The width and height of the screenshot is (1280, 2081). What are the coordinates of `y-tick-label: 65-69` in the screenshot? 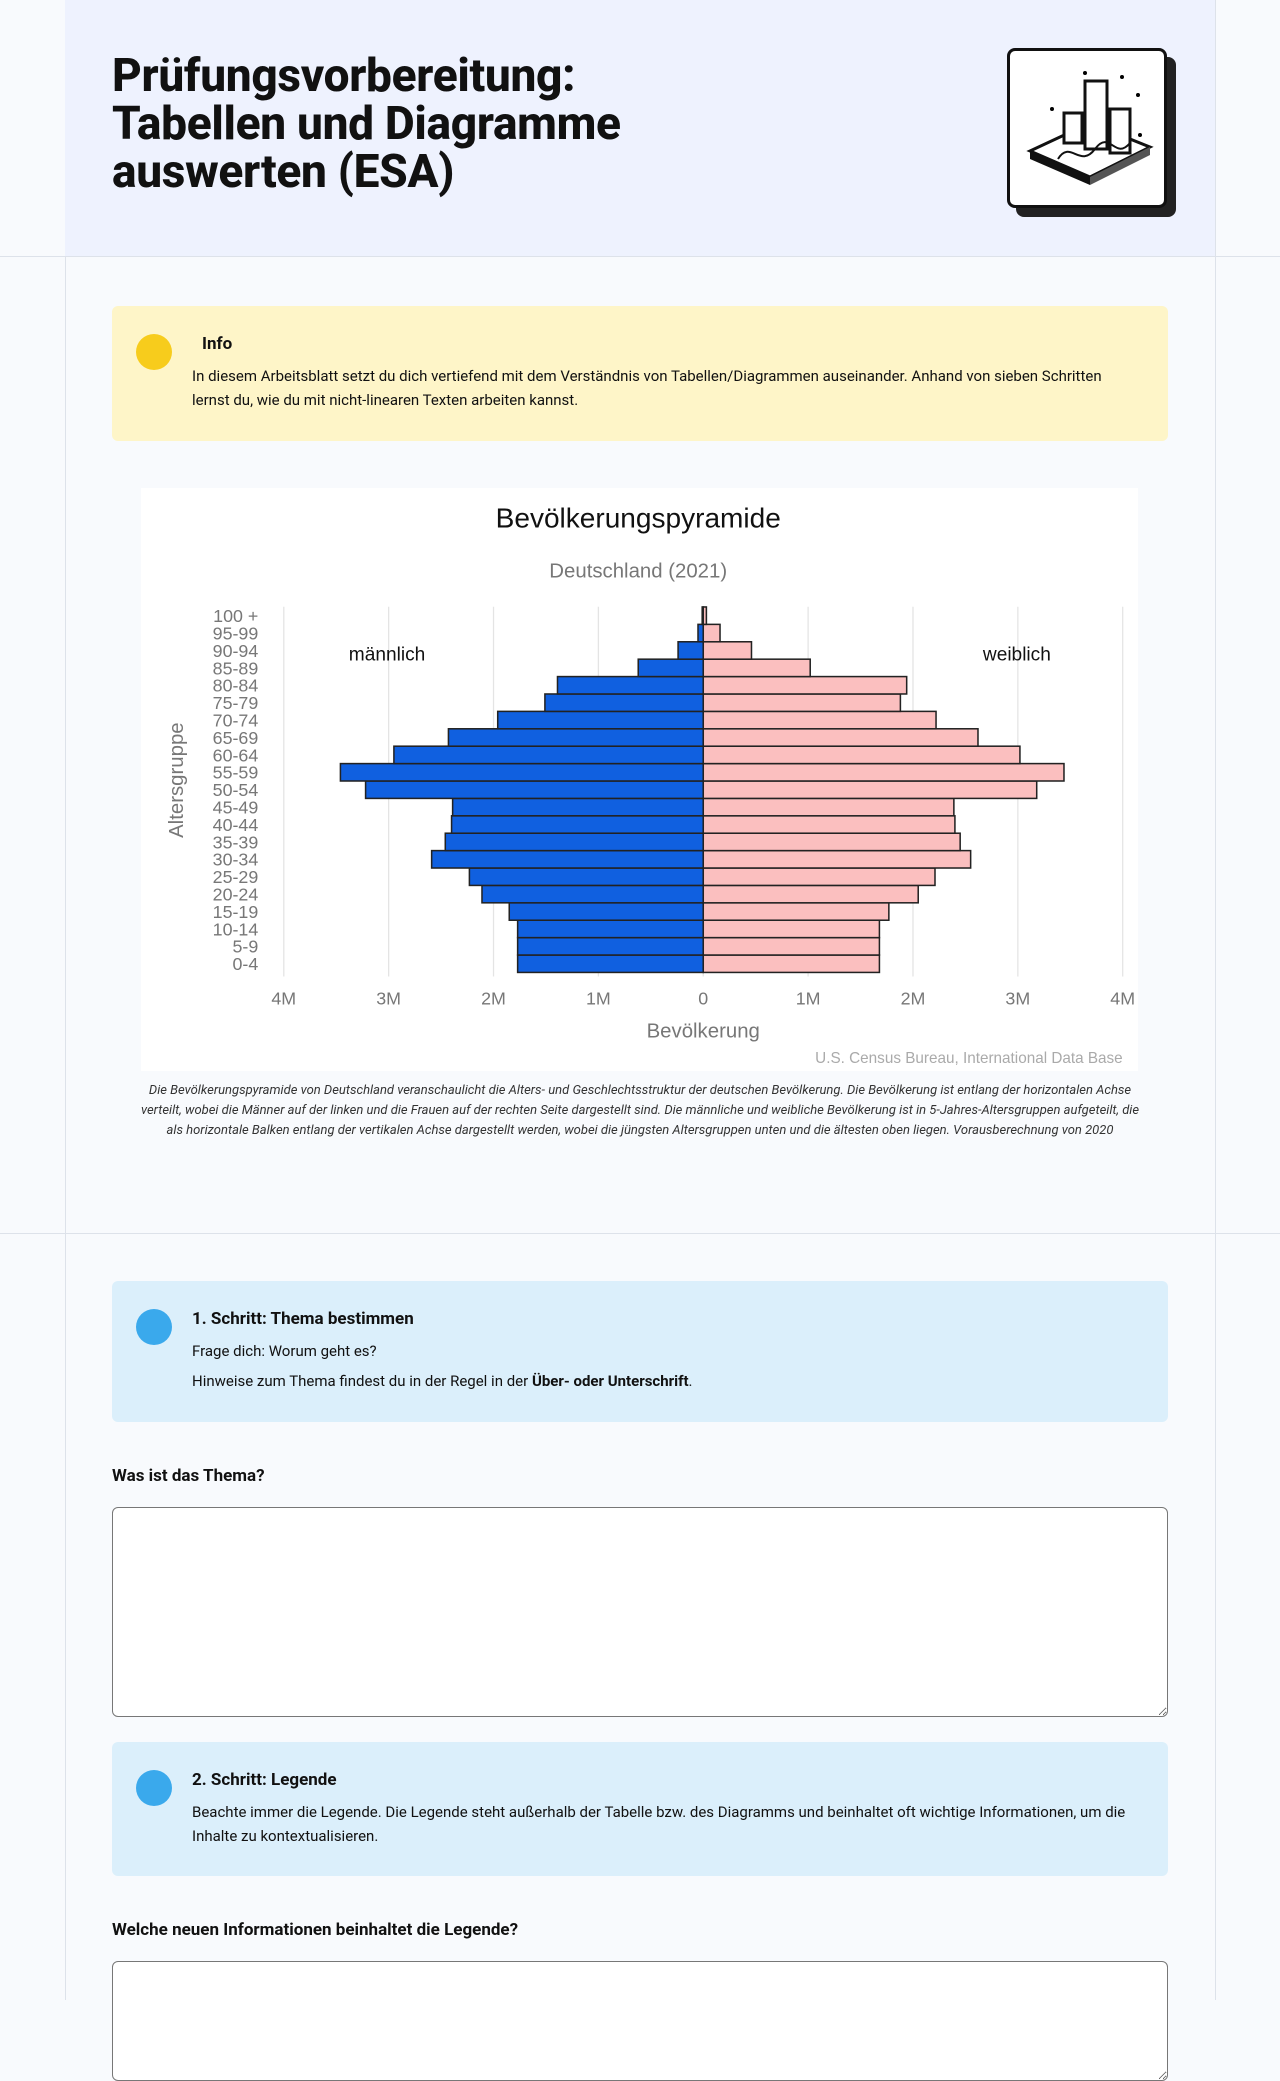 It's located at (236, 738).